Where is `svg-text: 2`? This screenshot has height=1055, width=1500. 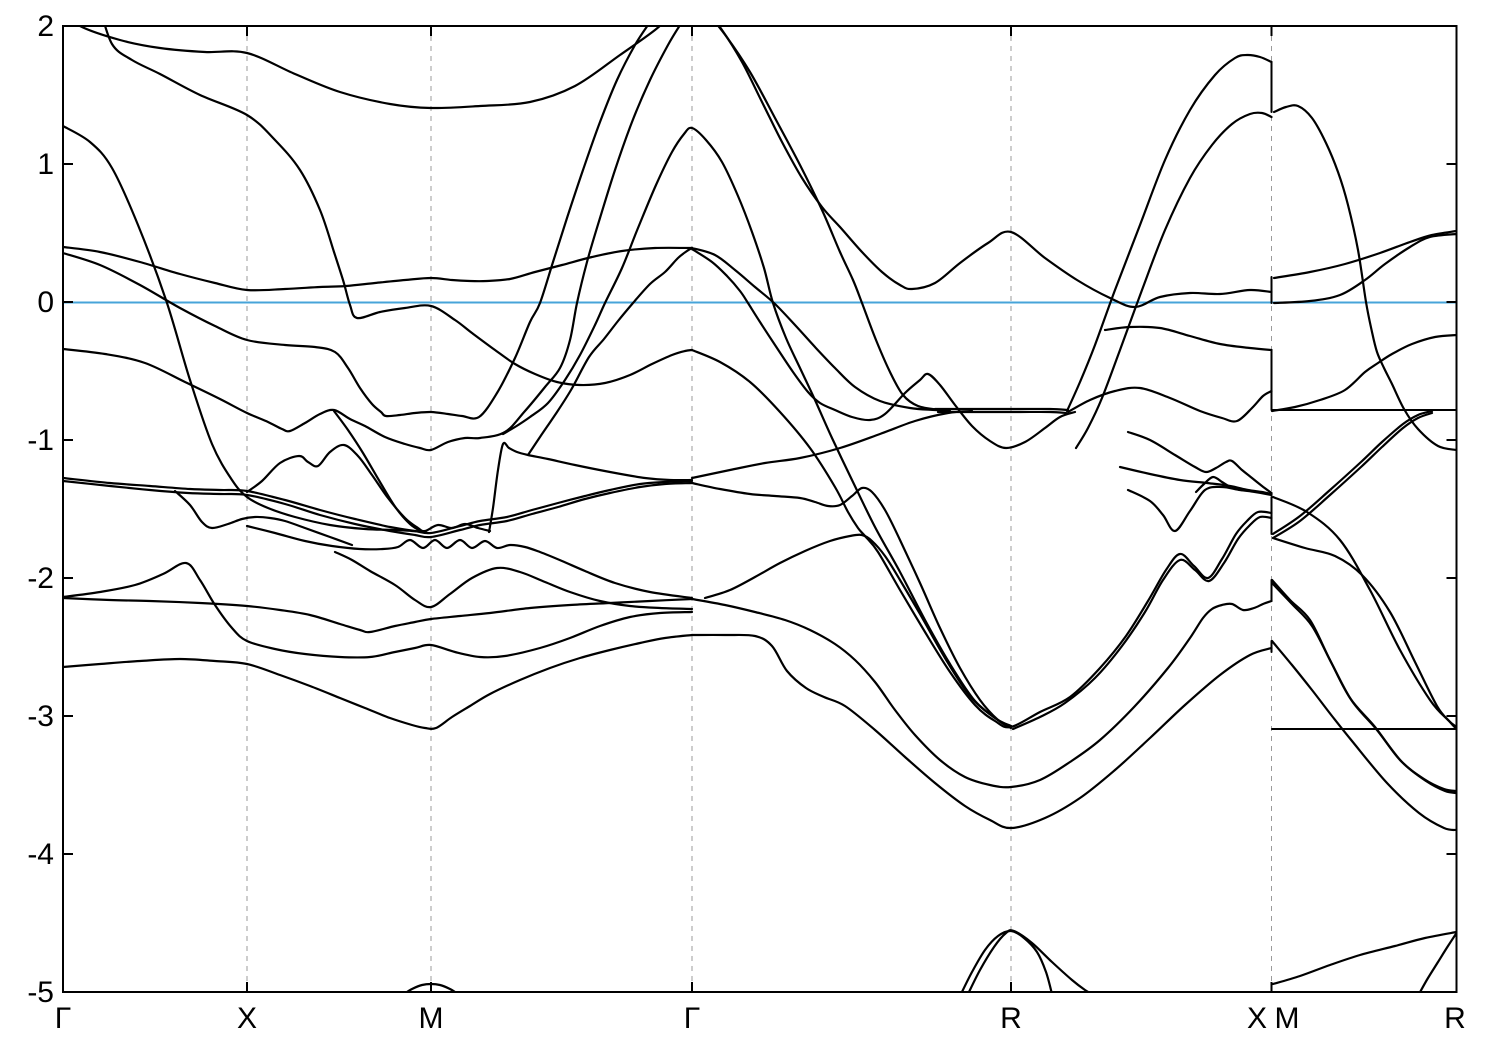 svg-text: 2 is located at coordinates (45, 26).